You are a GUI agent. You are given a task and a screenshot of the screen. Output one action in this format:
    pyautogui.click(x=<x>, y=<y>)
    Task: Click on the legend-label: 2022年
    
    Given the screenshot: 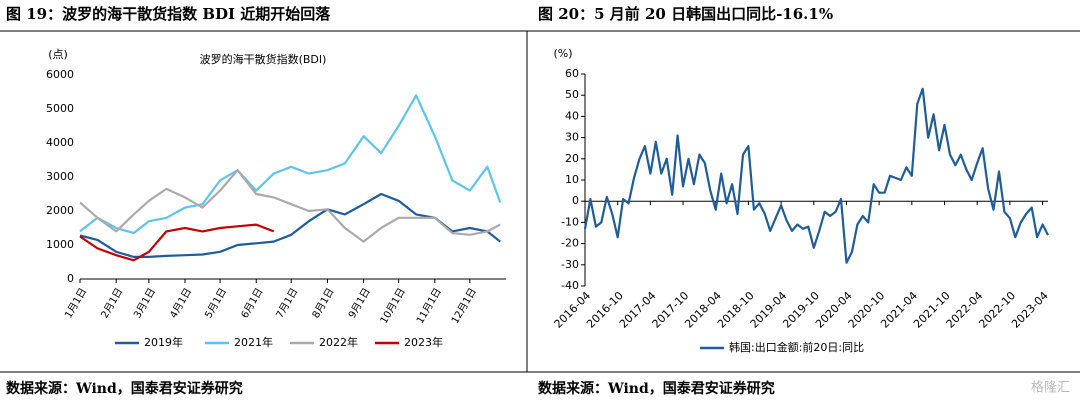 What is the action you would take?
    pyautogui.click(x=338, y=342)
    